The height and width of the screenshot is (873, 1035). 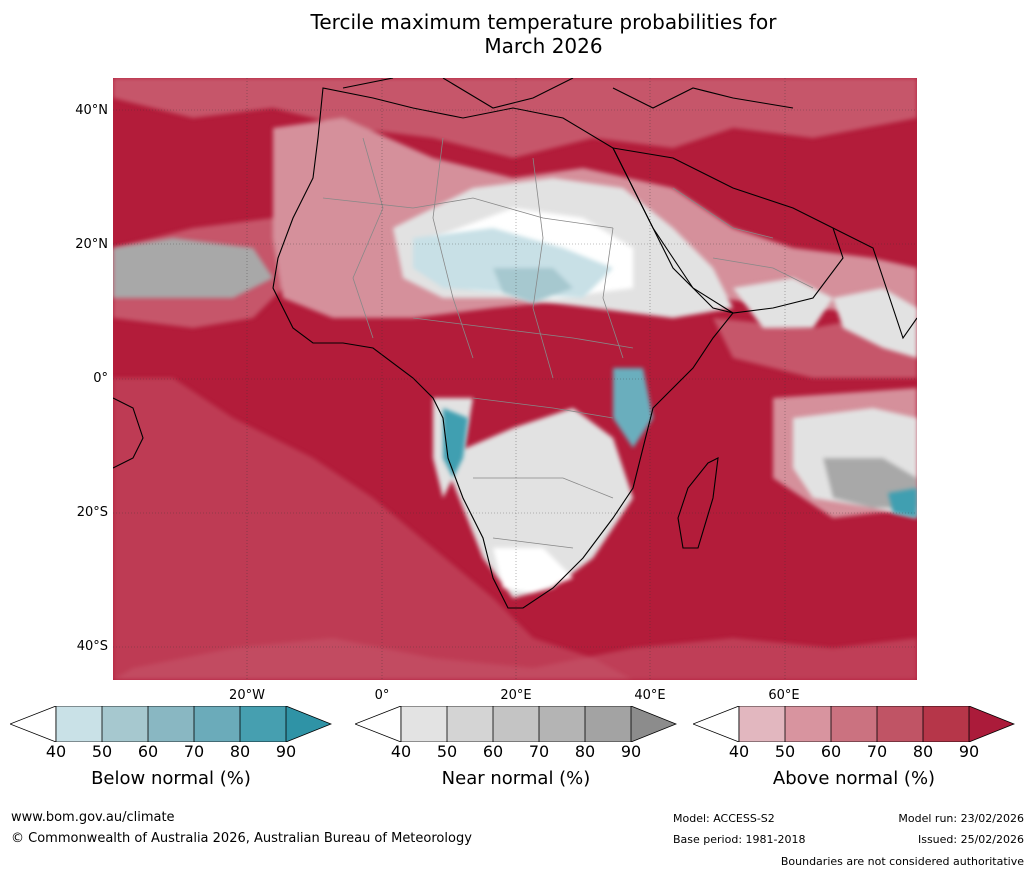 I want to click on website-link: www.bom.gov.au/climate, so click(x=93, y=817).